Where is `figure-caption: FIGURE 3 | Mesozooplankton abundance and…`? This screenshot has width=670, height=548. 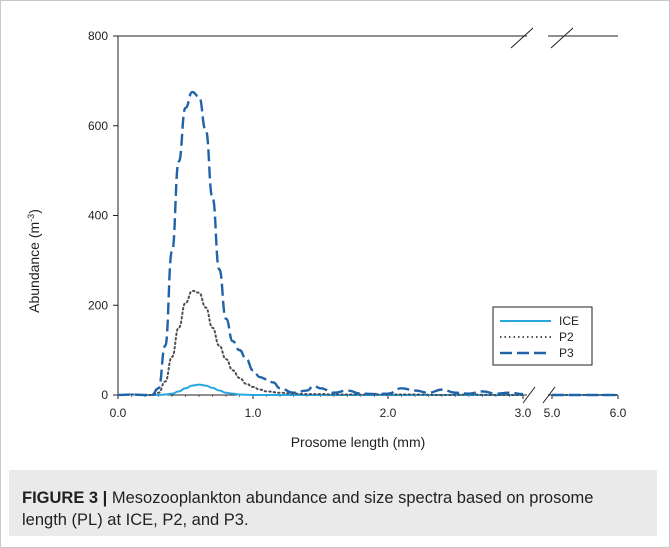 figure-caption: FIGURE 3 | Mesozooplankton abundance and… is located at coordinates (332, 509).